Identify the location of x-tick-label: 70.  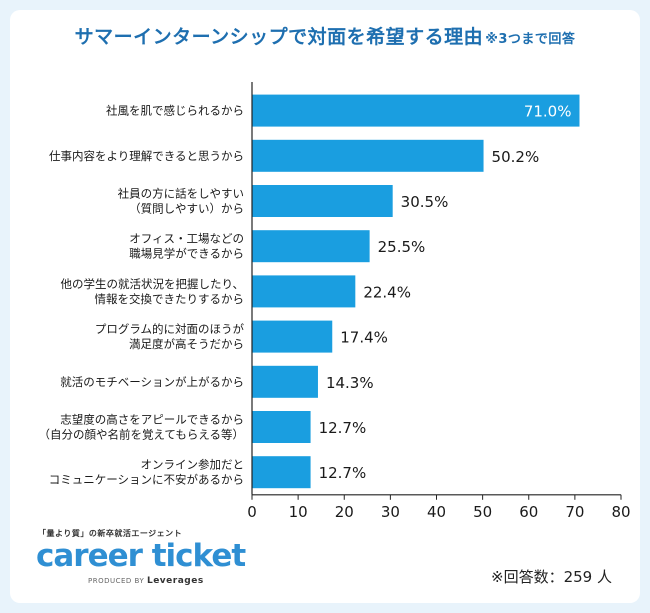
(574, 512).